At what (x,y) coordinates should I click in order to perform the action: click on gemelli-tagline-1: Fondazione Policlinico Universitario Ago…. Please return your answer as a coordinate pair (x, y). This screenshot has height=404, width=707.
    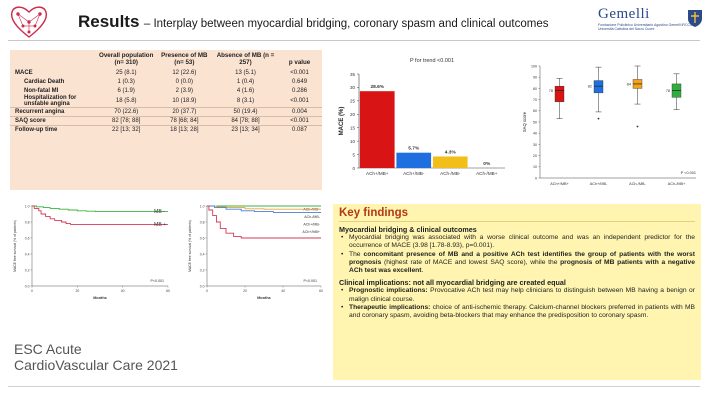
    Looking at the image, I should click on (645, 25).